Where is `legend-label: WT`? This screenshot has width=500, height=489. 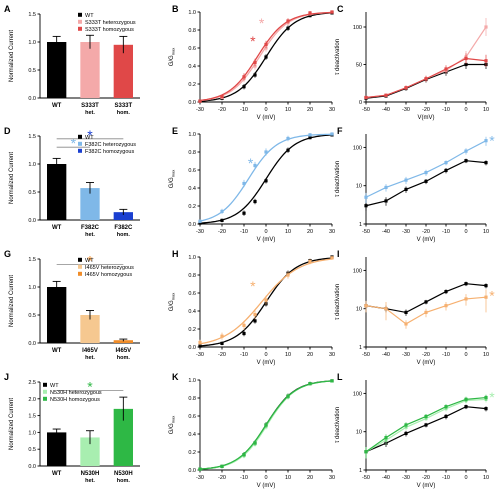 legend-label: WT is located at coordinates (89, 138).